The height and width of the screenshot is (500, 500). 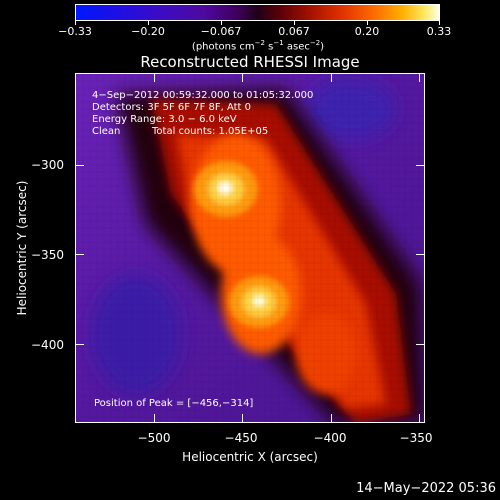 What do you see at coordinates (269, 47) in the screenshot?
I see `unit-part: s` at bounding box center [269, 47].